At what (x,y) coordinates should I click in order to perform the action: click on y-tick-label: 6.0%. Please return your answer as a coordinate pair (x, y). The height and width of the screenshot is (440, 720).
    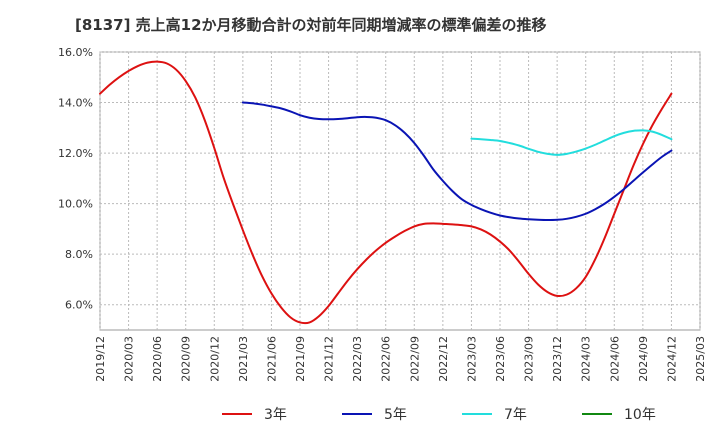
    Looking at the image, I should click on (79, 305).